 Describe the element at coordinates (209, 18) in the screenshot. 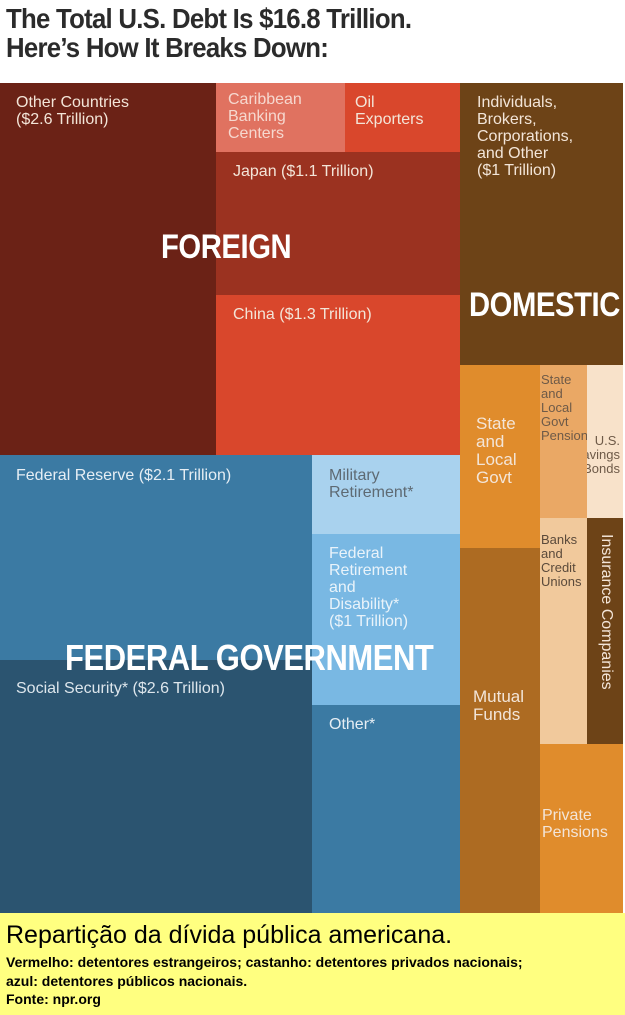

I see `title-line-1: The Total U.S. Debt Is $16.8 Trillion.` at that location.